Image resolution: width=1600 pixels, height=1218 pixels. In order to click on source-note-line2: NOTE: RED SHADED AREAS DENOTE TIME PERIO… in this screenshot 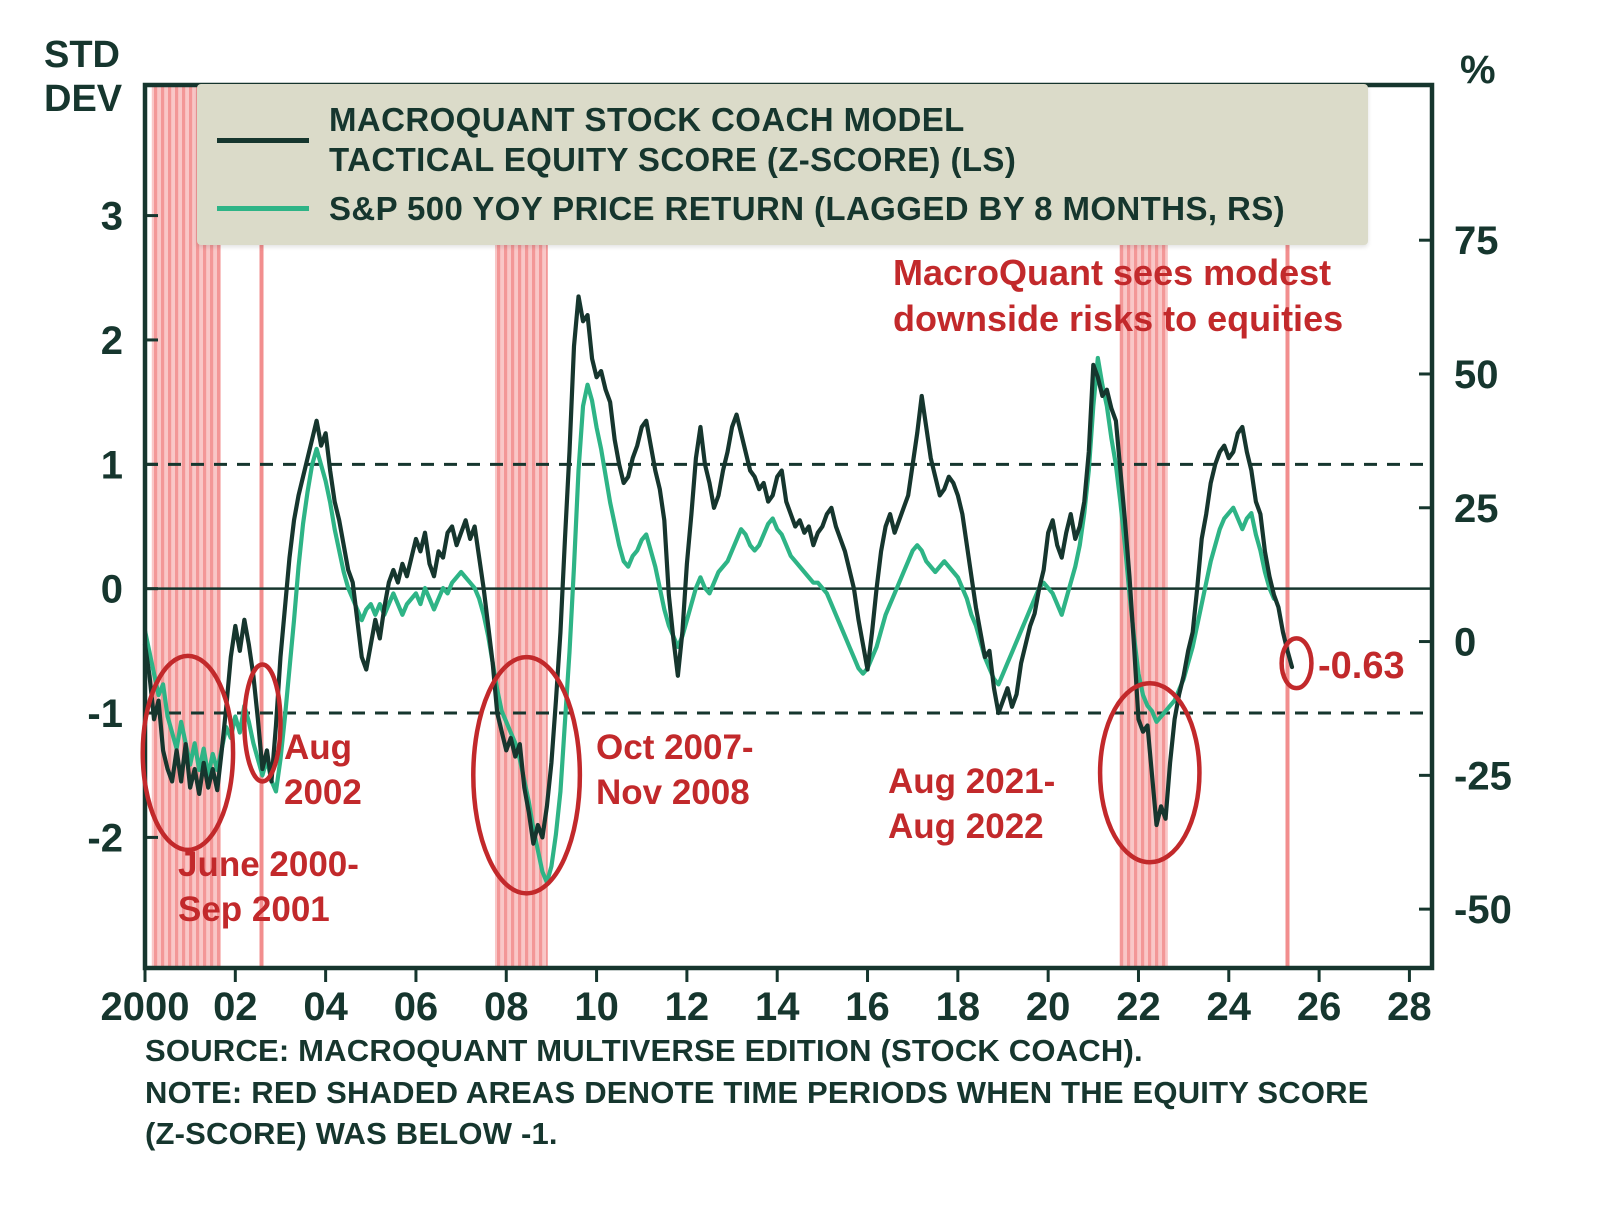, I will do `click(757, 1092)`.